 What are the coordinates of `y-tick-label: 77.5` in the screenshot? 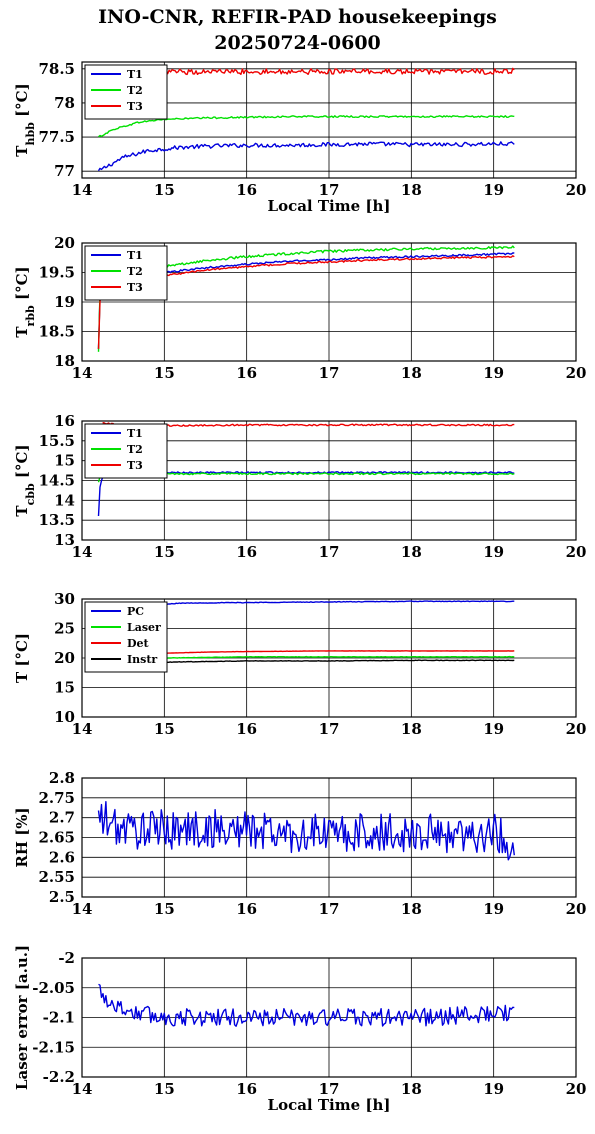 It's located at (56, 137).